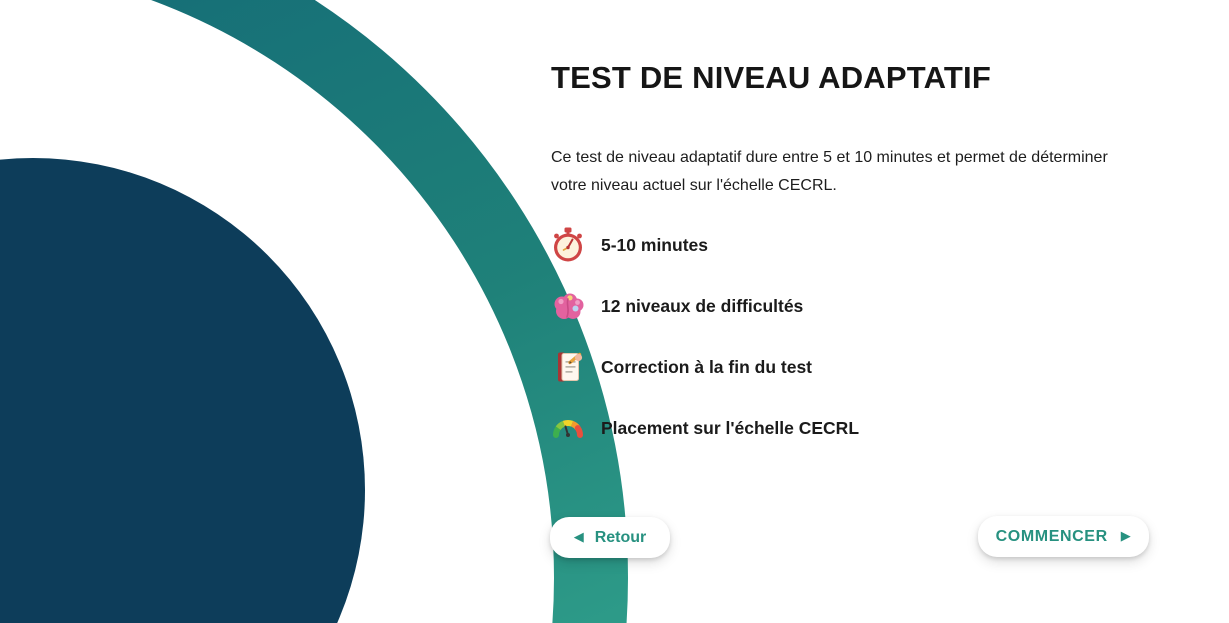 The width and height of the screenshot is (1229, 623). Describe the element at coordinates (568, 245) in the screenshot. I see `stopwatch-icon` at that location.